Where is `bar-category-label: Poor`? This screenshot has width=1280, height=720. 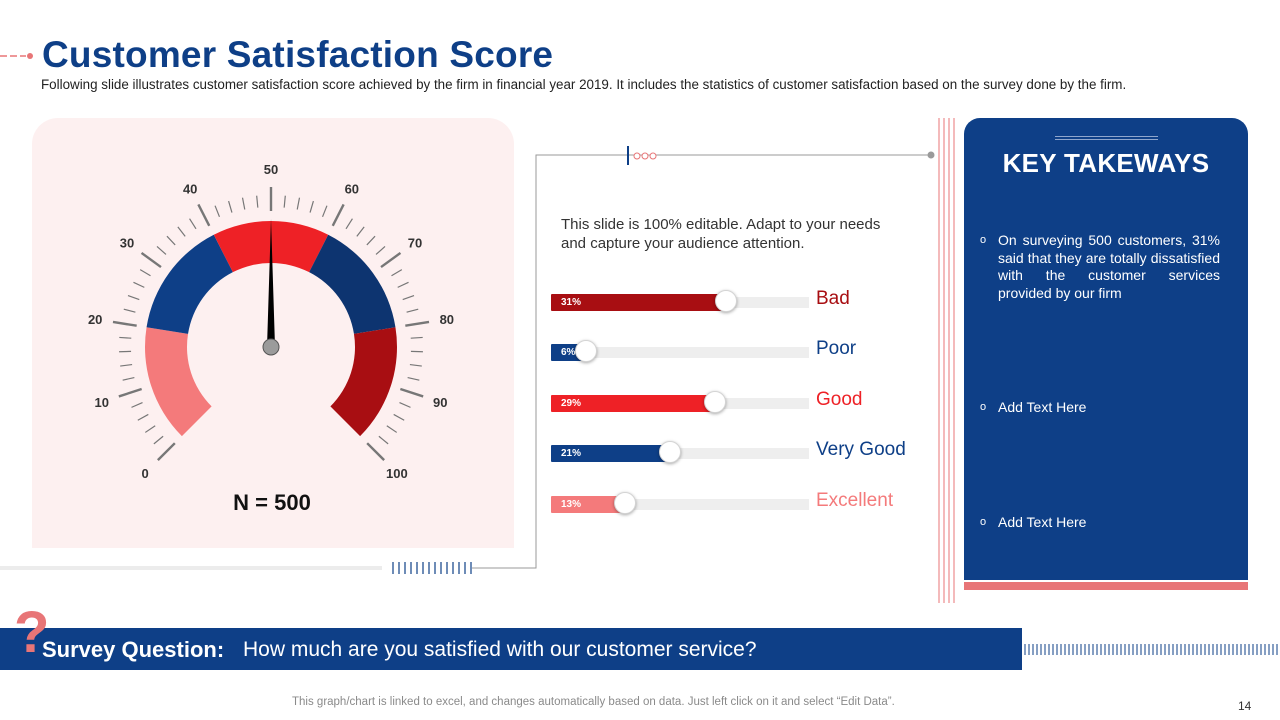 bar-category-label: Poor is located at coordinates (836, 348).